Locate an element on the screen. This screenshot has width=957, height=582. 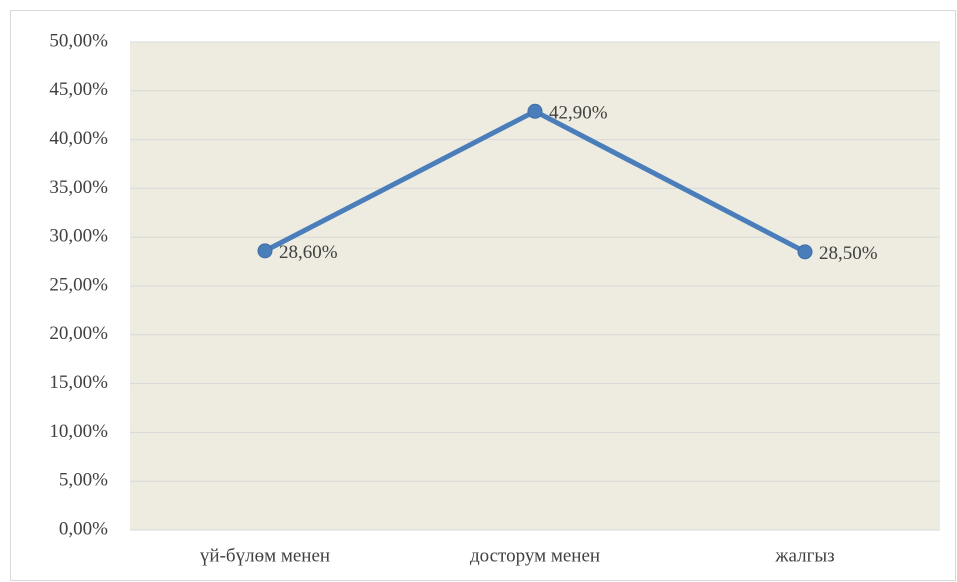
y-tick-label: 40,00% is located at coordinates (78, 138).